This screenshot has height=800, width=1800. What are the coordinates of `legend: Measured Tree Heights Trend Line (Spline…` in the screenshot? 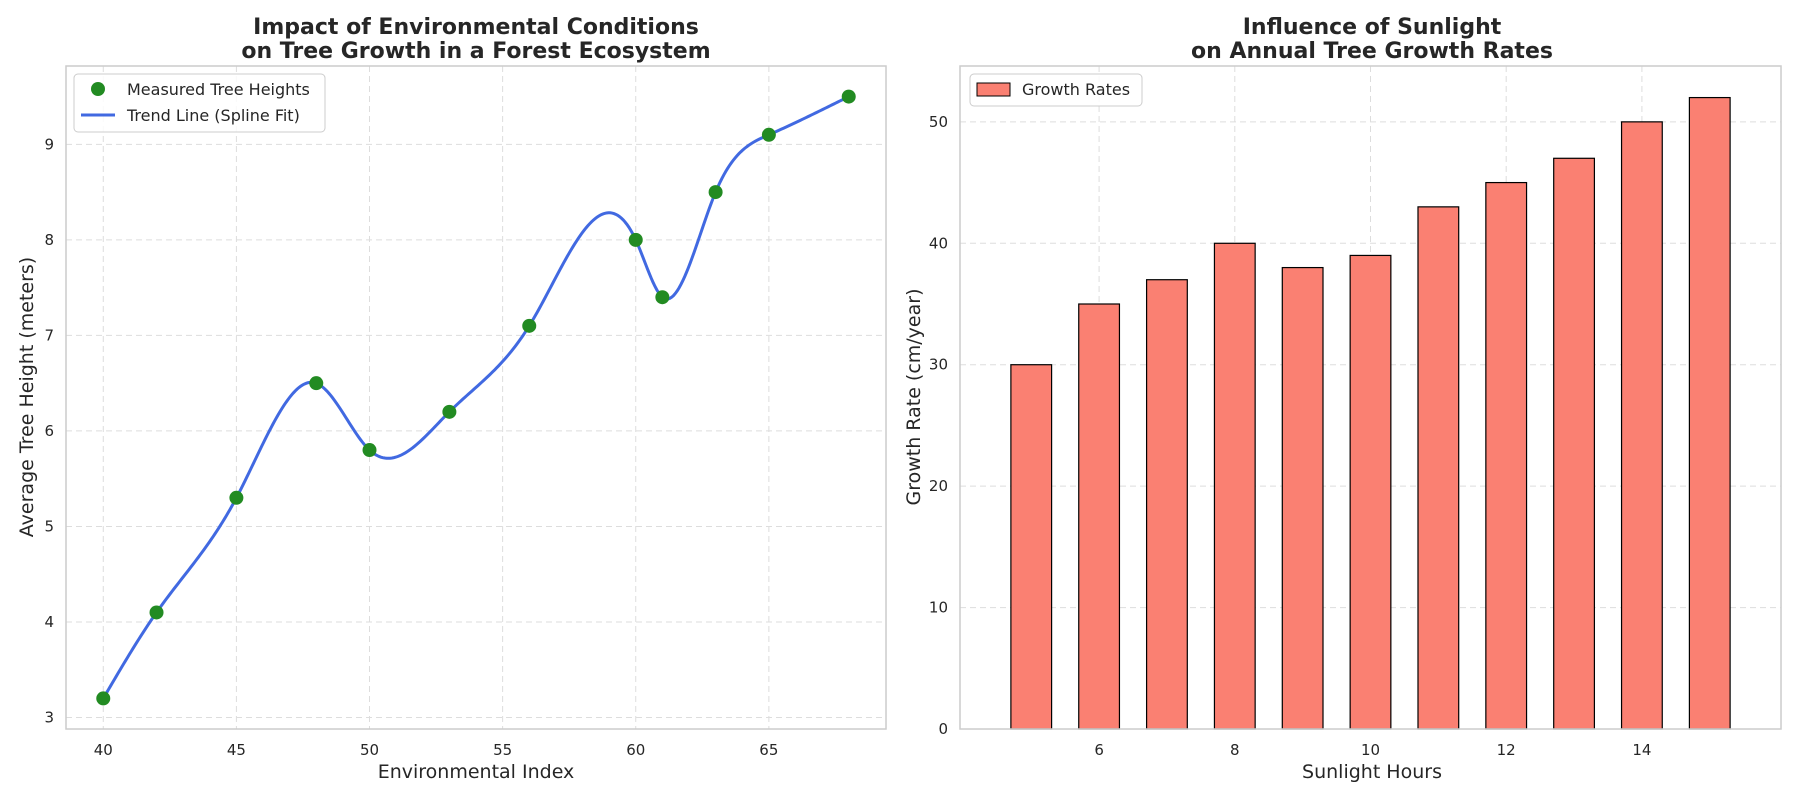 It's located at (199, 103).